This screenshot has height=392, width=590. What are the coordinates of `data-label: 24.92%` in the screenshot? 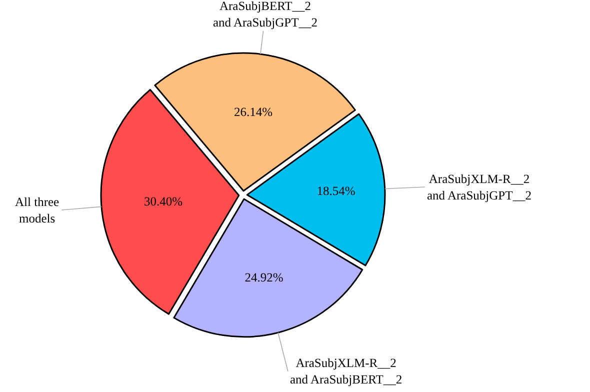 It's located at (264, 277).